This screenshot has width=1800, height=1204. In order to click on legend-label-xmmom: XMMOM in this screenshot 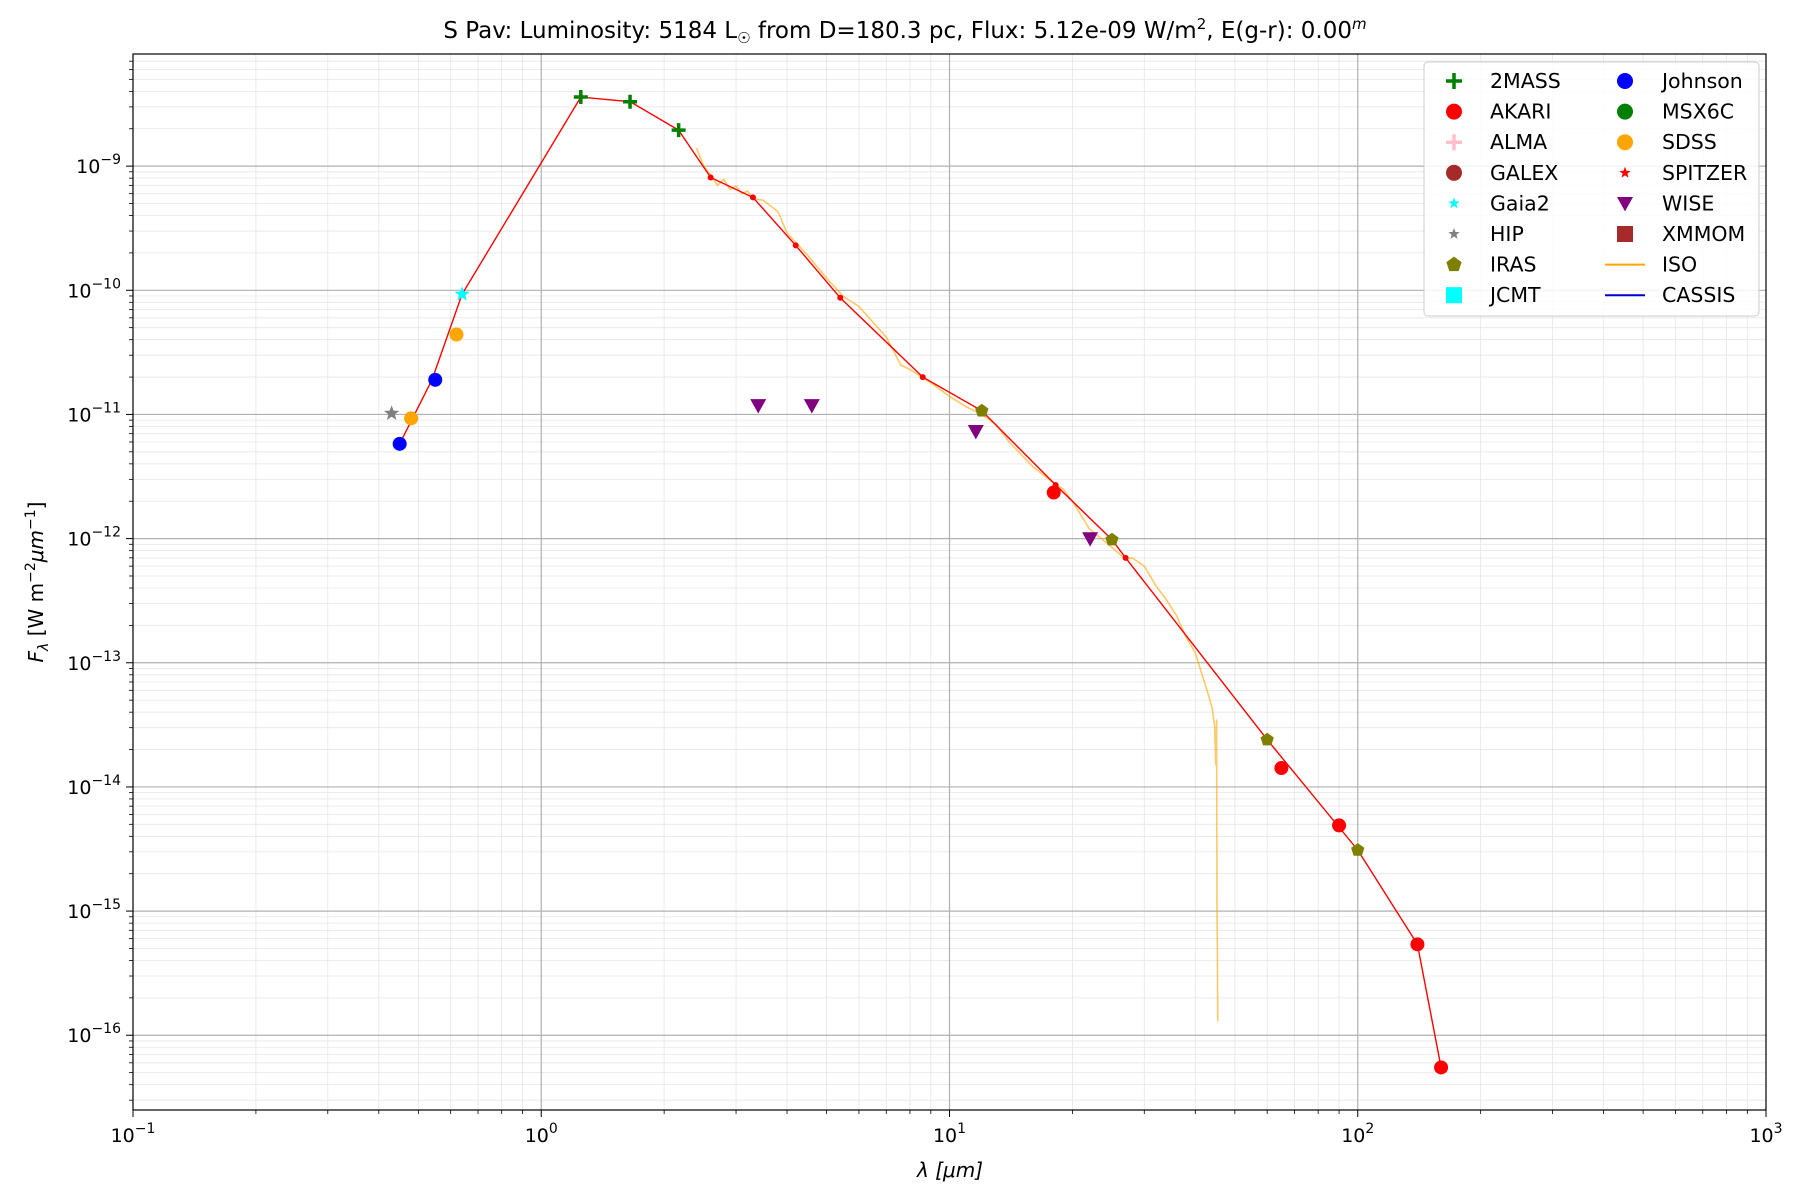, I will do `click(1703, 234)`.